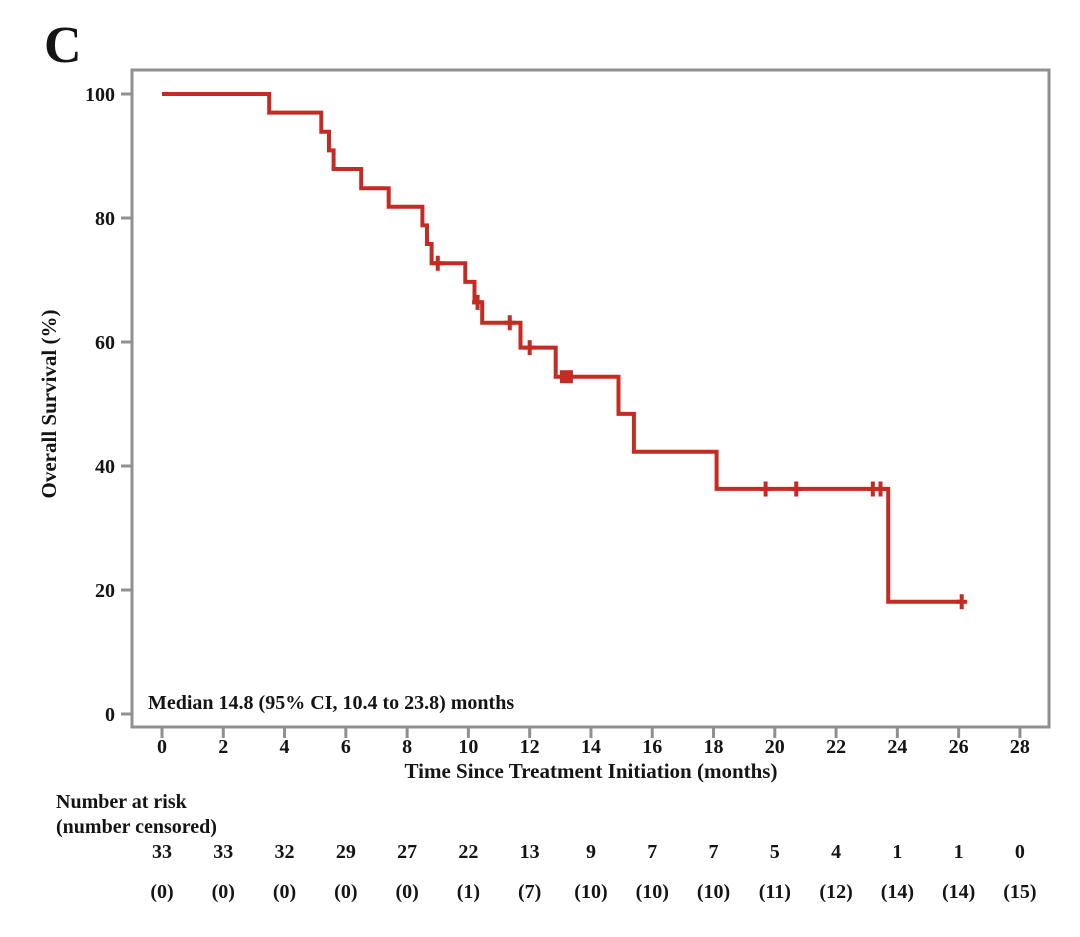 The width and height of the screenshot is (1080, 937). What do you see at coordinates (105, 591) in the screenshot?
I see `y-tick-label: 20` at bounding box center [105, 591].